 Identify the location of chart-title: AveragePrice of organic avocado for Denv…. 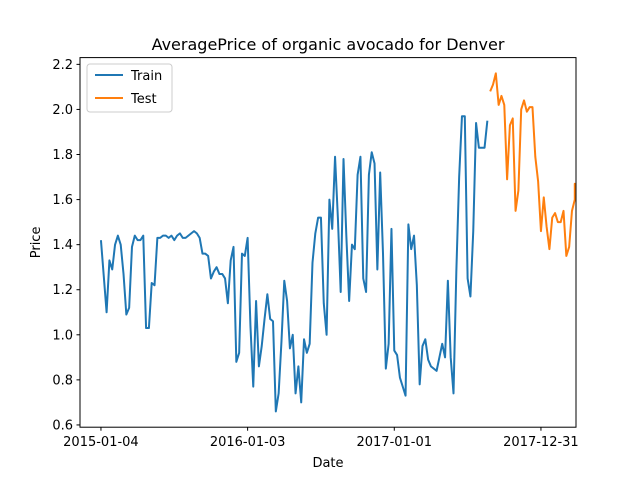
(328, 44).